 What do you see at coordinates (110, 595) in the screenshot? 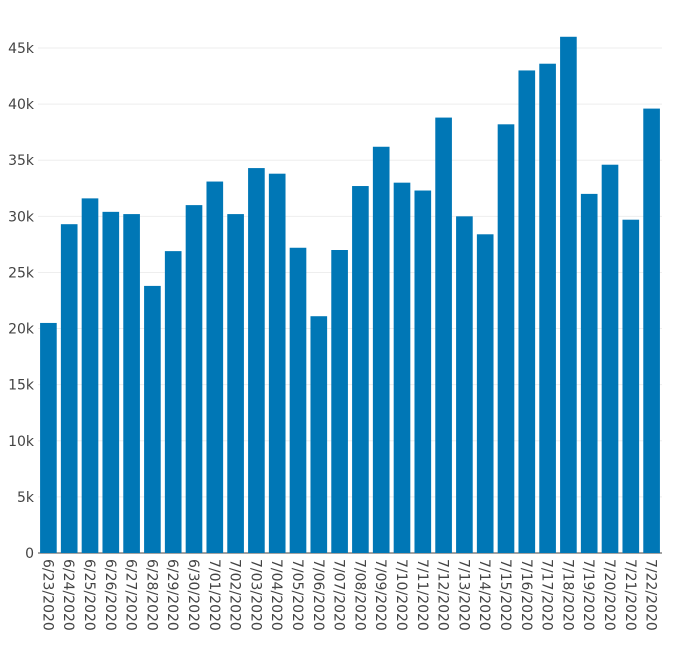
I see `x-tick-label: 6/26/2020` at bounding box center [110, 595].